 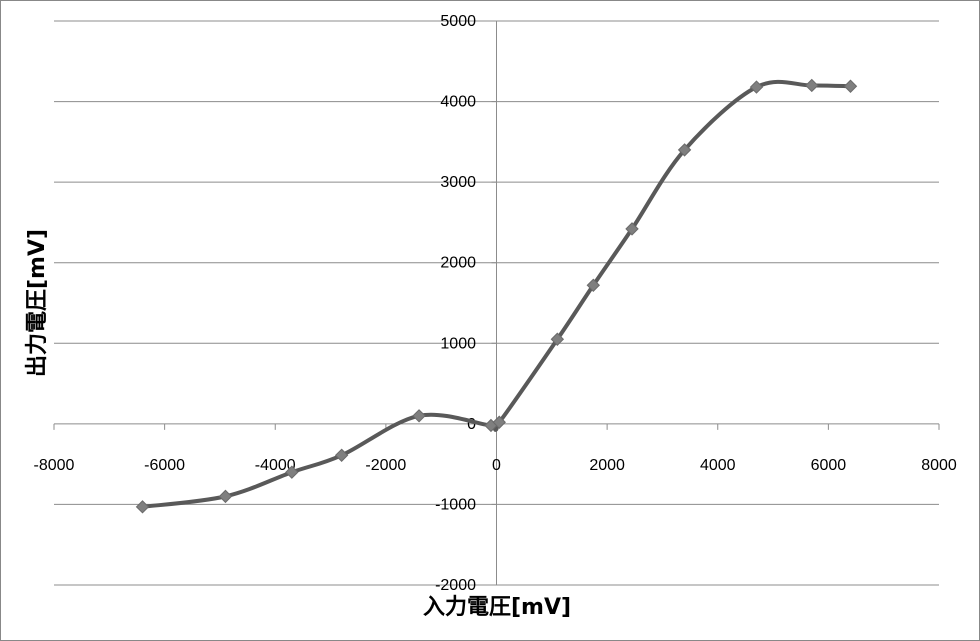 What do you see at coordinates (458, 182) in the screenshot?
I see `y-tick-label: 3000` at bounding box center [458, 182].